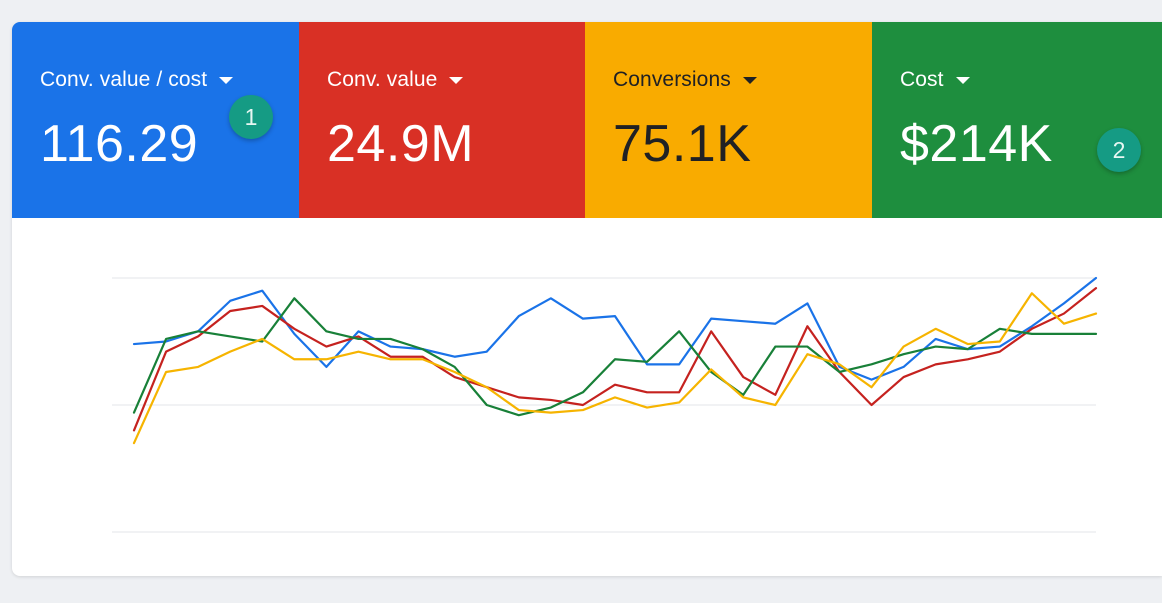 This screenshot has height=603, width=1162. Describe the element at coordinates (672, 79) in the screenshot. I see `metric-label: Conversions` at that location.